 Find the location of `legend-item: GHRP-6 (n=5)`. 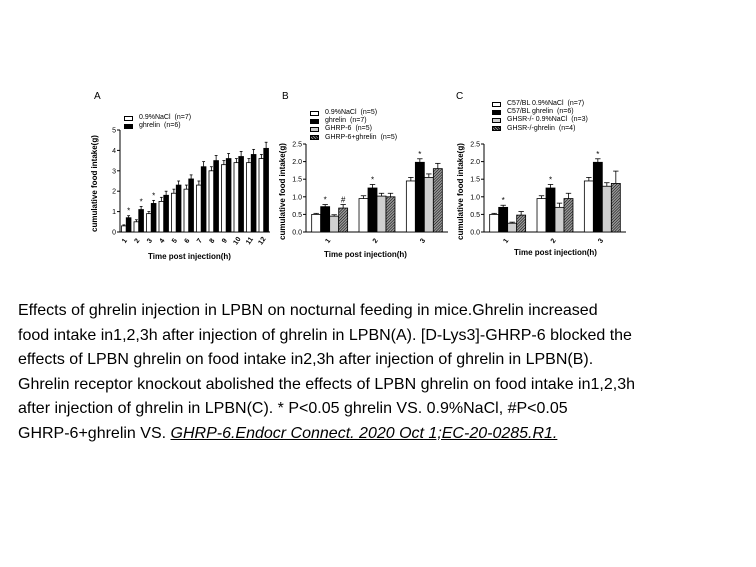

legend-item: GHRP-6 (n=5) is located at coordinates (353, 129).